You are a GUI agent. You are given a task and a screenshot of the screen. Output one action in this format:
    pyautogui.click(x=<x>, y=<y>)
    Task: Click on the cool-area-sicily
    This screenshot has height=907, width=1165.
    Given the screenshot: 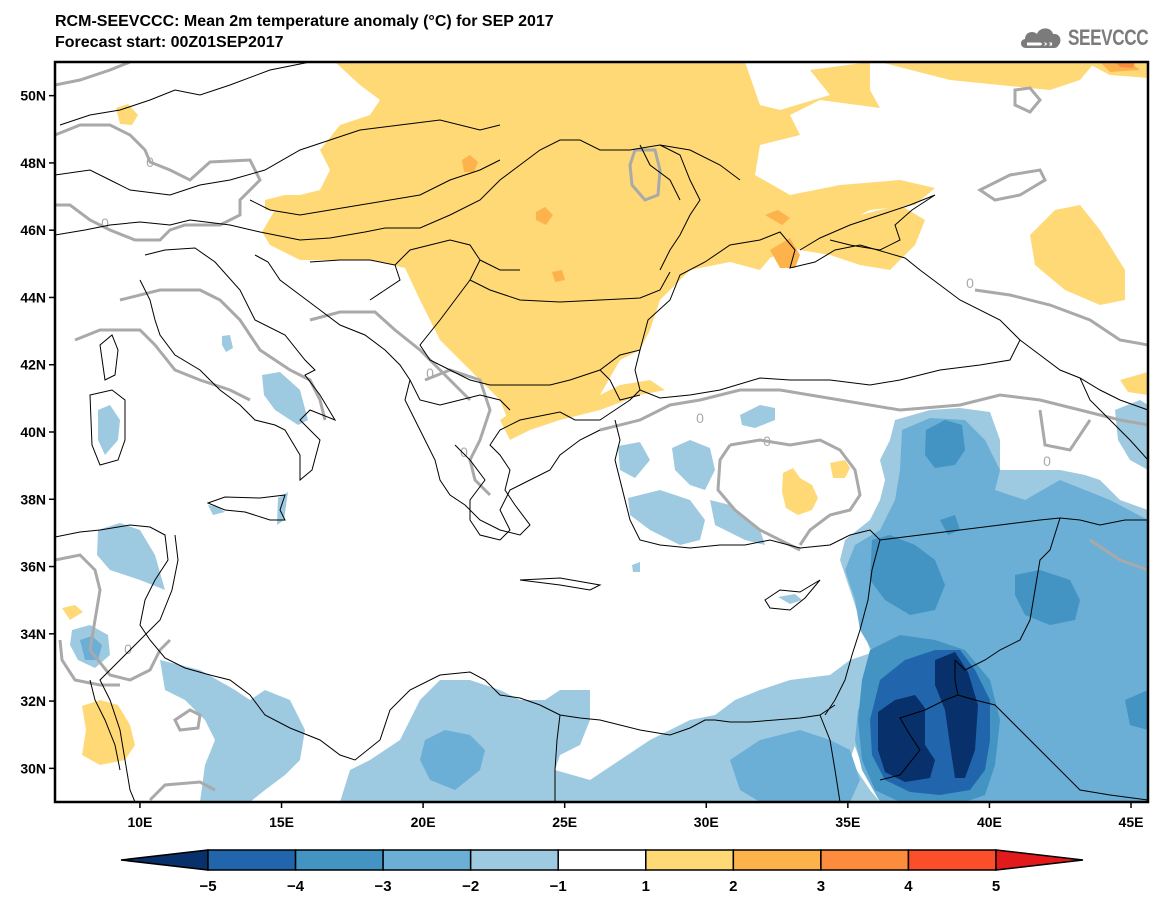 What is the action you would take?
    pyautogui.click(x=216, y=510)
    